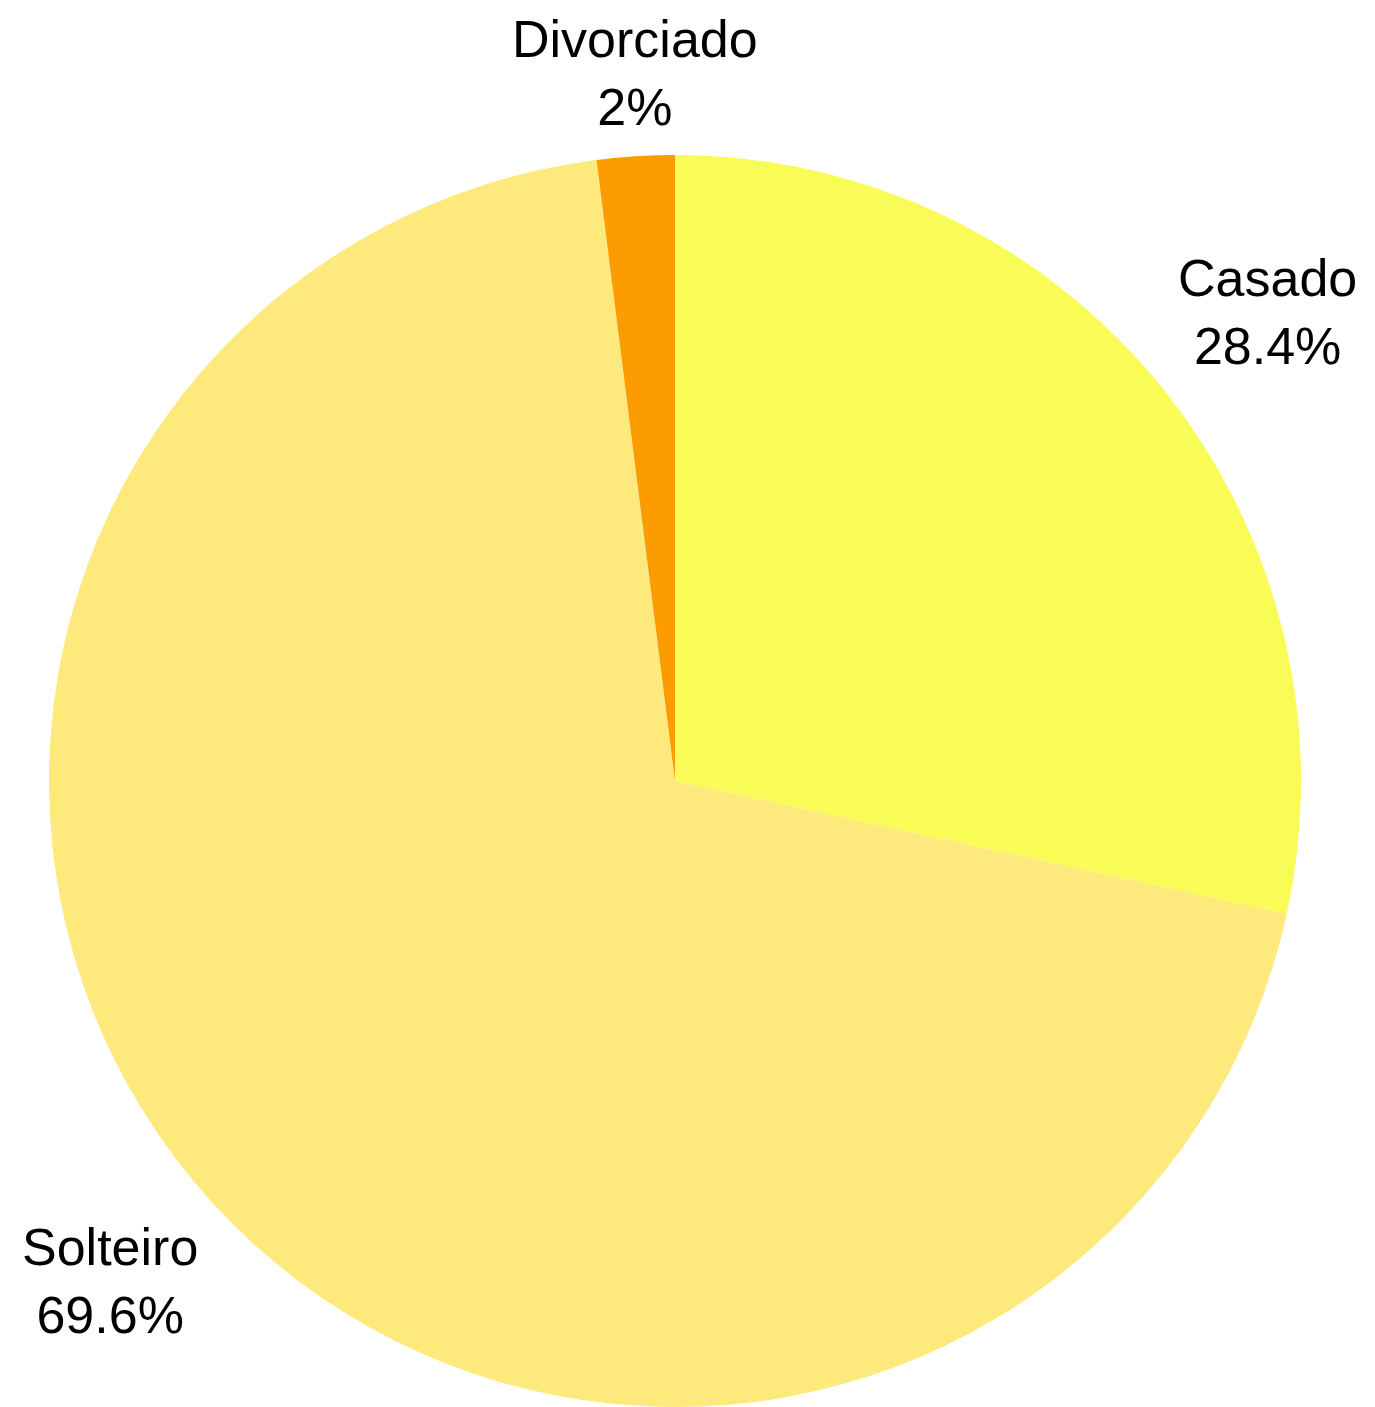  What do you see at coordinates (1267, 345) in the screenshot?
I see `data-label: 28.4%` at bounding box center [1267, 345].